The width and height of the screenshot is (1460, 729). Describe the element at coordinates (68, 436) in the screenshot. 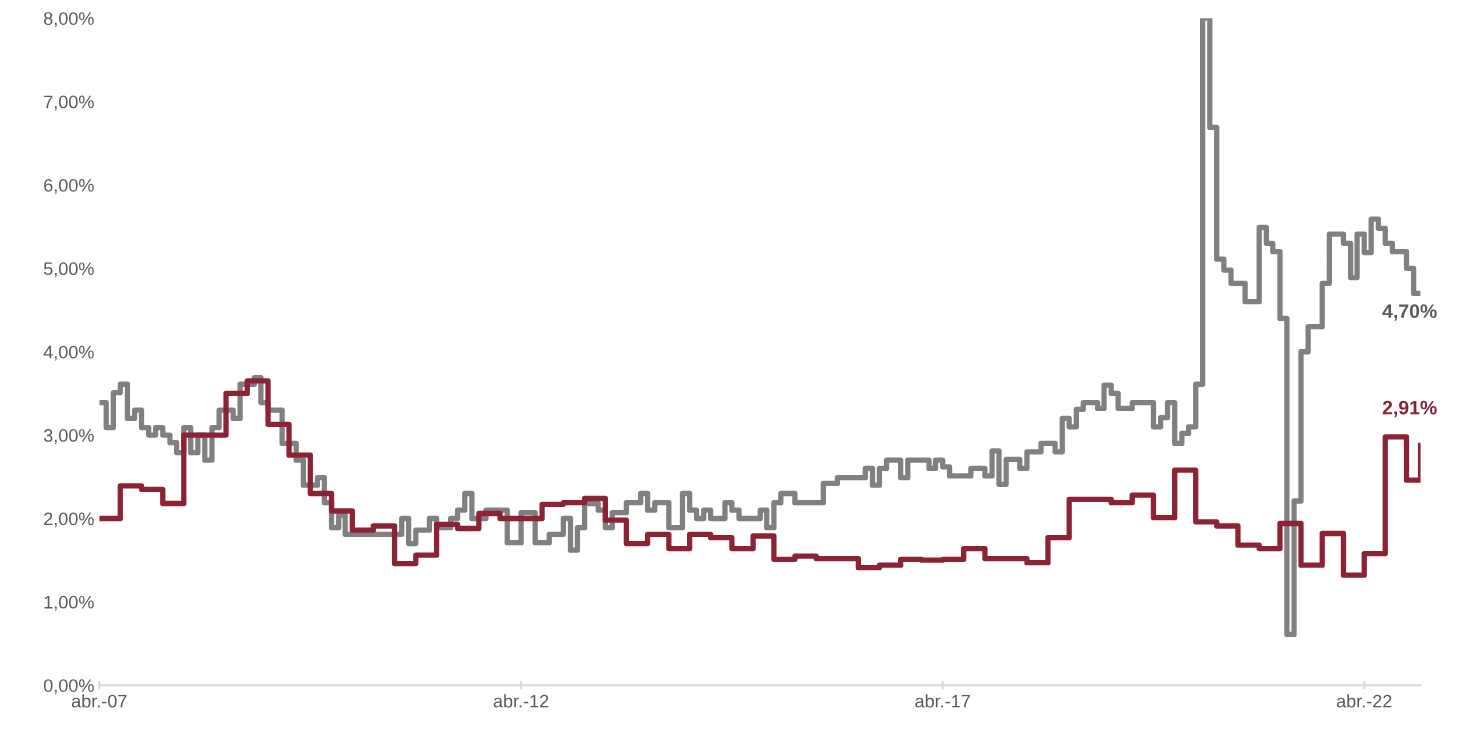

I see `y-tick-label: 3,00%` at that location.